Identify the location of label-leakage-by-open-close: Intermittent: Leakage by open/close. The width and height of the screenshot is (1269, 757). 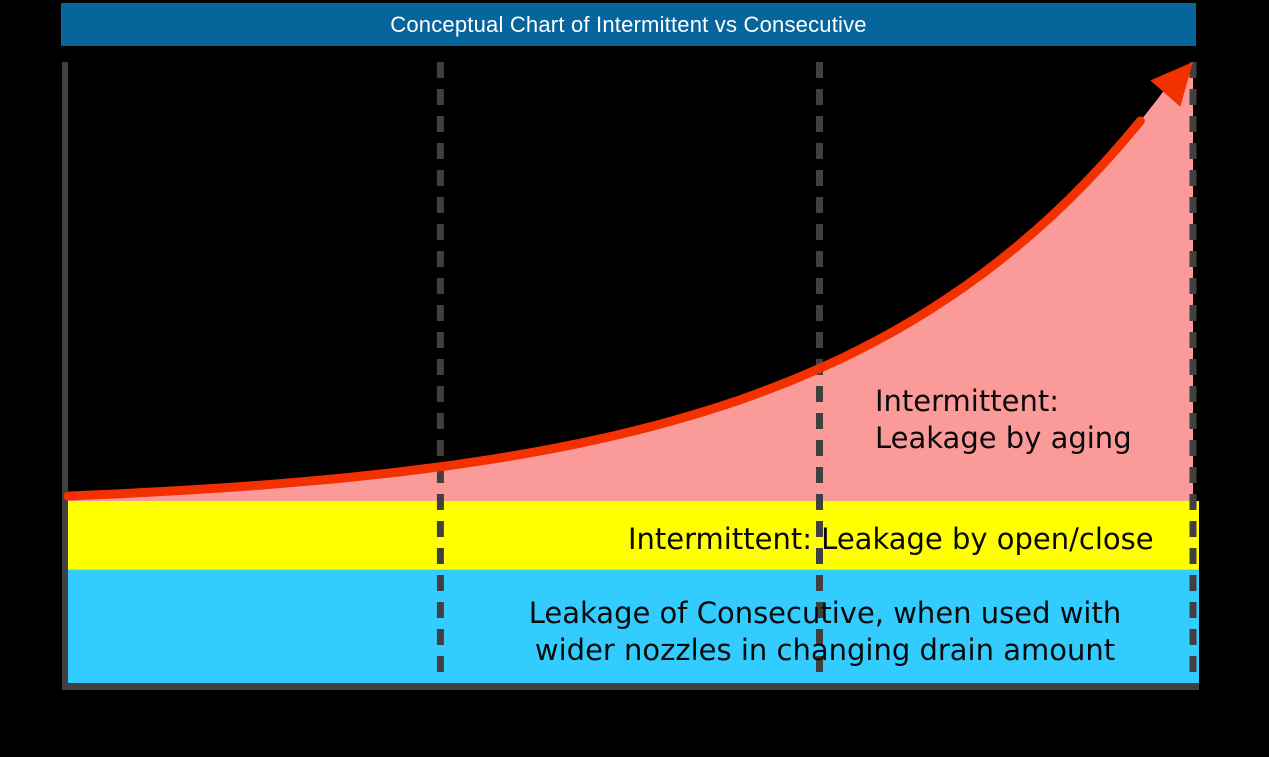
(891, 539).